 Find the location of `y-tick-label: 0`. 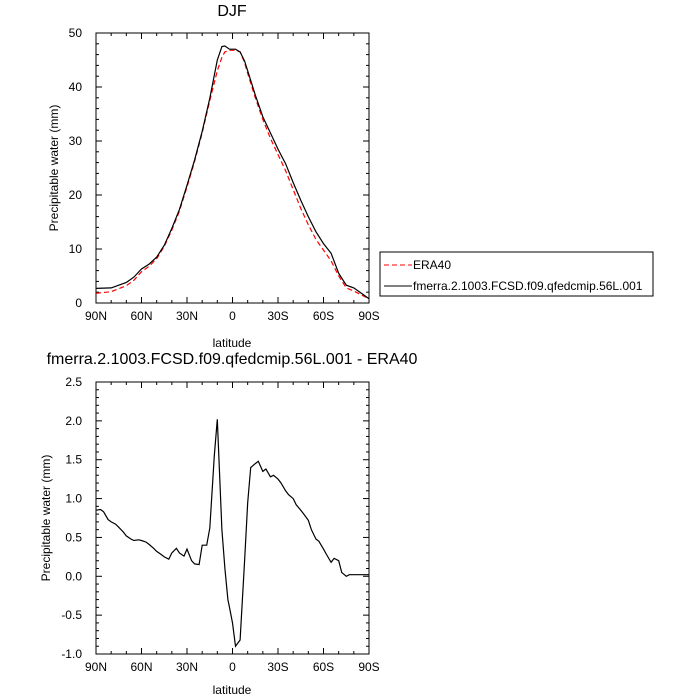

y-tick-label: 0 is located at coordinates (78, 303).